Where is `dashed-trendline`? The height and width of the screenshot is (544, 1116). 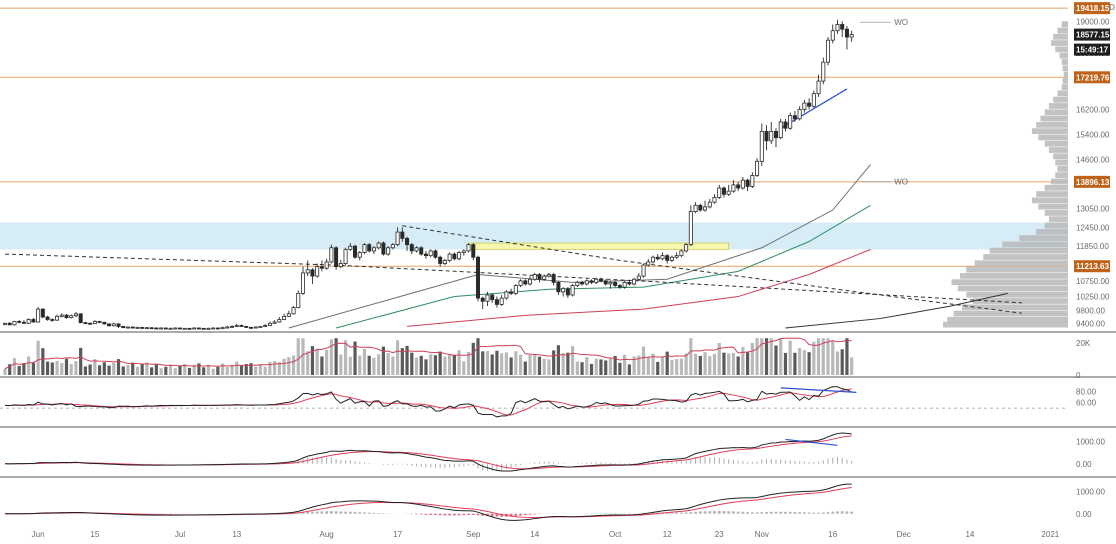
dashed-trendline is located at coordinates (513, 278).